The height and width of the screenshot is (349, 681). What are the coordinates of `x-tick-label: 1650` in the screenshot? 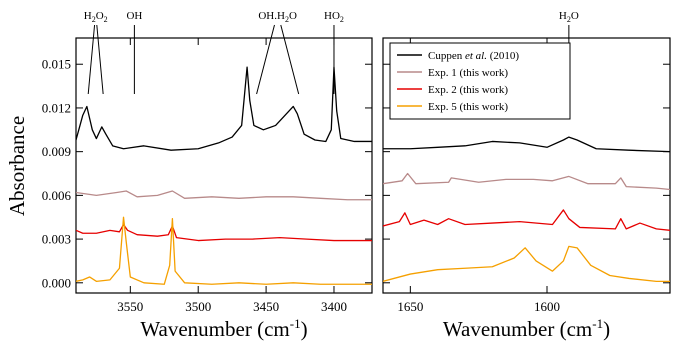 It's located at (410, 306).